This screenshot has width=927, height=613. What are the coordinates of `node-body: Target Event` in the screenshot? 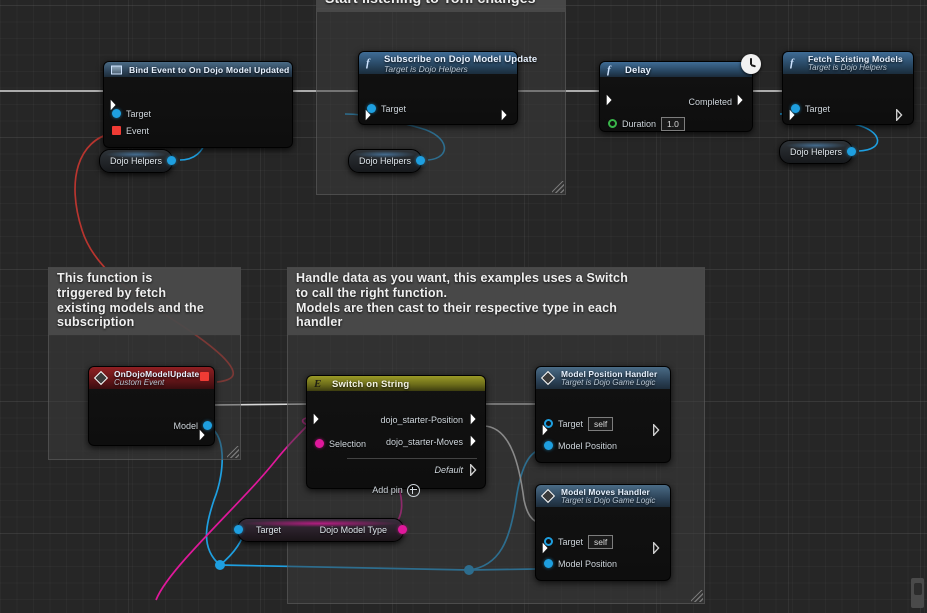 It's located at (243, 108).